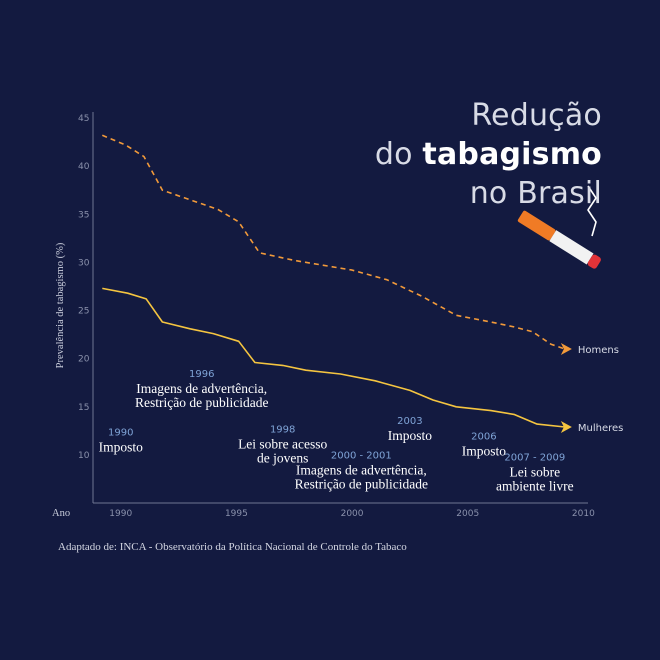 This screenshot has height=660, width=660. What do you see at coordinates (84, 263) in the screenshot?
I see `y-tick-label: 30` at bounding box center [84, 263].